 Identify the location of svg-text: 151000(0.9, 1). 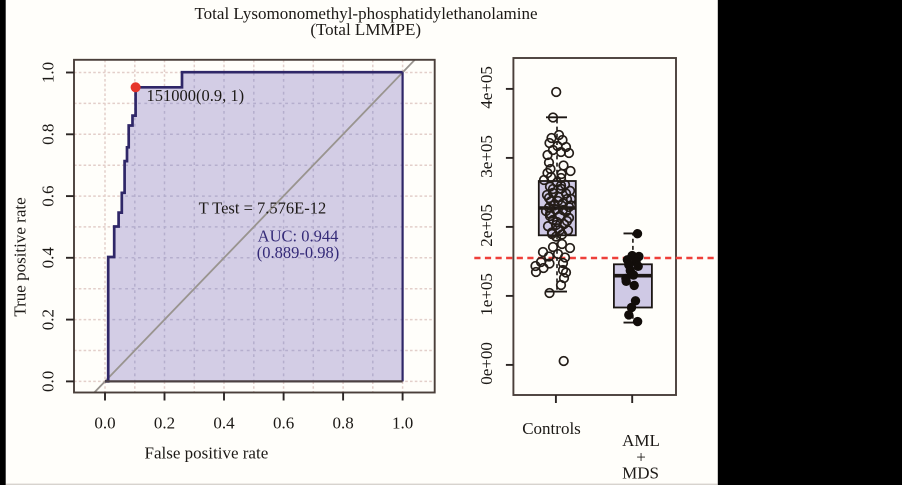
(196, 95).